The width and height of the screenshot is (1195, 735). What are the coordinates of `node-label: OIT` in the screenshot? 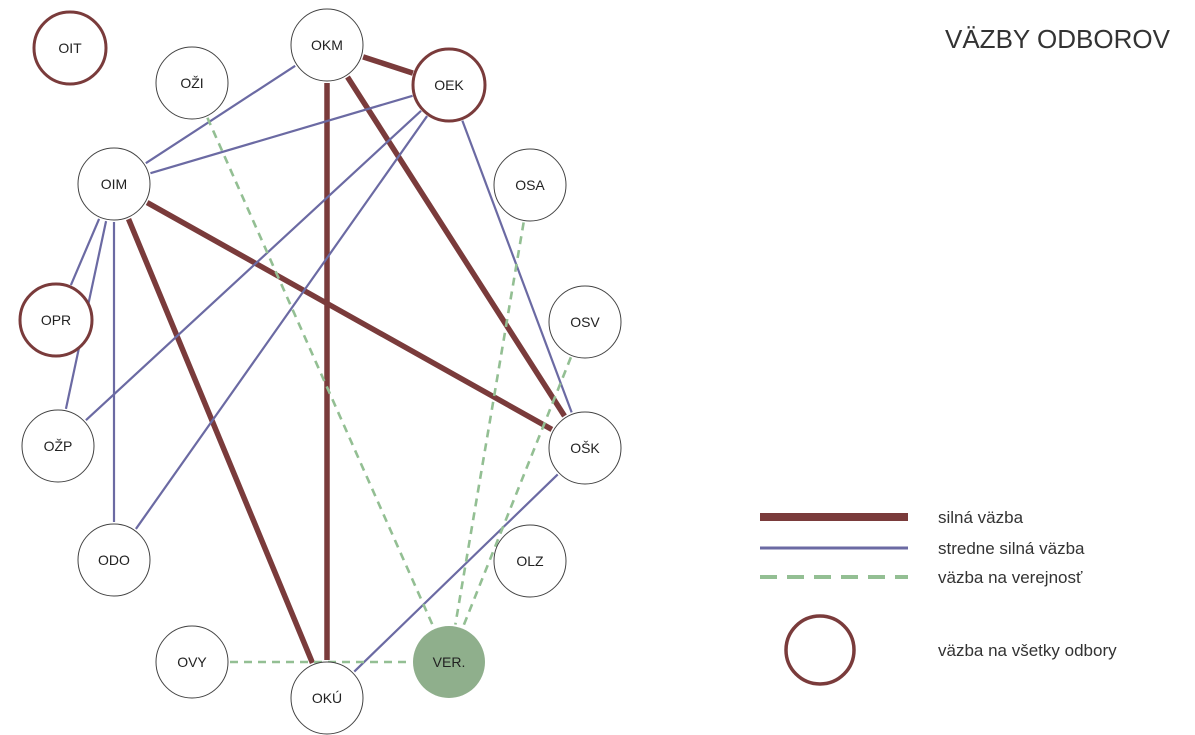 It's located at (70, 48).